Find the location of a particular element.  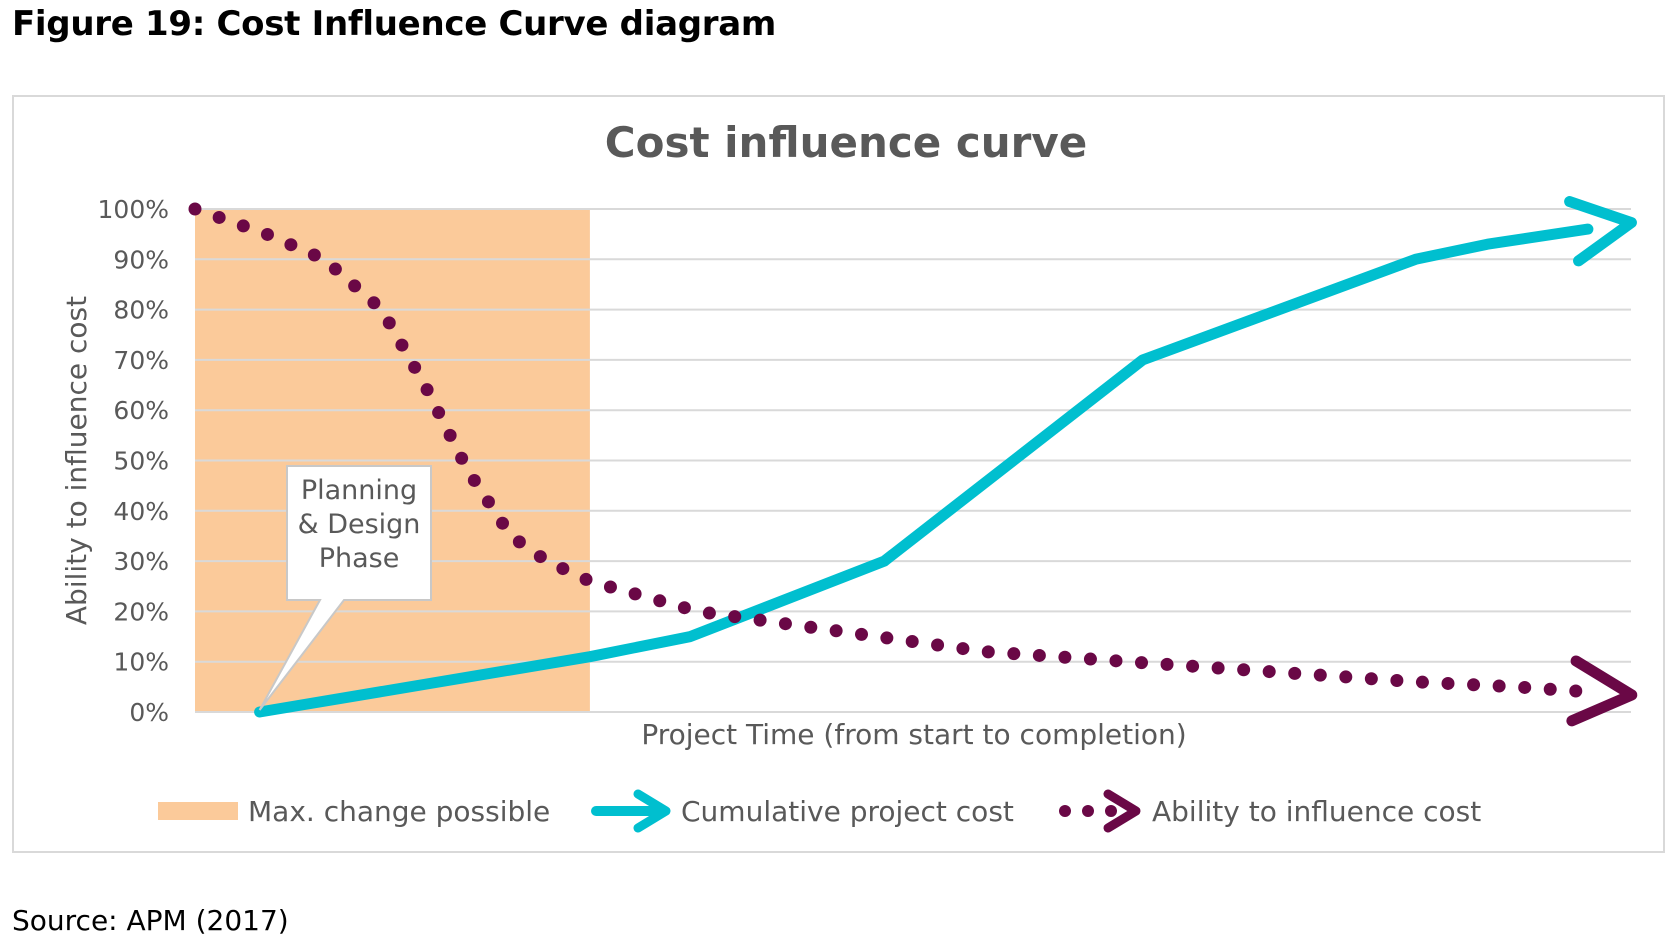

legend-arrowhead-ability is located at coordinates (1122, 811).